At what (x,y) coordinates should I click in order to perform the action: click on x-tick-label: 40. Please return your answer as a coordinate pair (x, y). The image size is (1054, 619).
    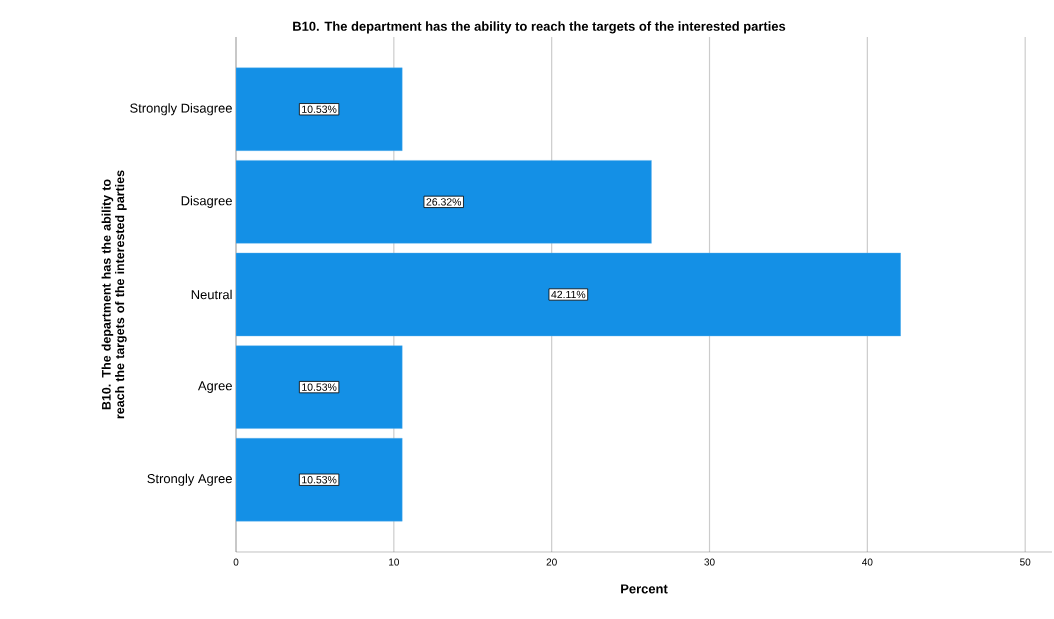
    Looking at the image, I should click on (867, 562).